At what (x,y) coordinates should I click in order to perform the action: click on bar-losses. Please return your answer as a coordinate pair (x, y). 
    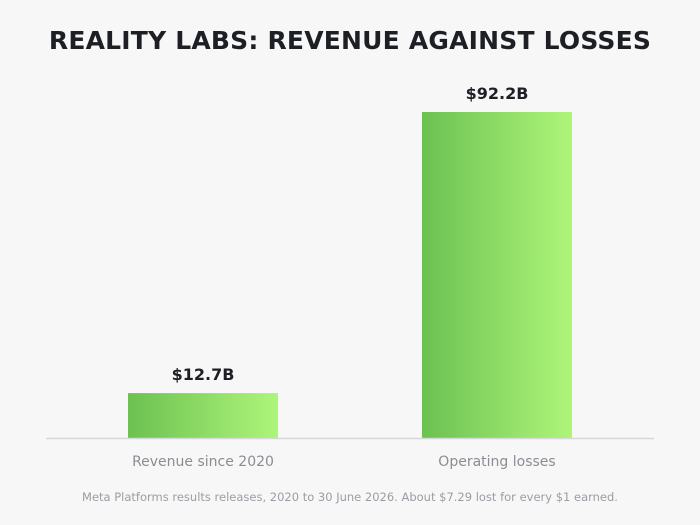
    Looking at the image, I should click on (497, 275).